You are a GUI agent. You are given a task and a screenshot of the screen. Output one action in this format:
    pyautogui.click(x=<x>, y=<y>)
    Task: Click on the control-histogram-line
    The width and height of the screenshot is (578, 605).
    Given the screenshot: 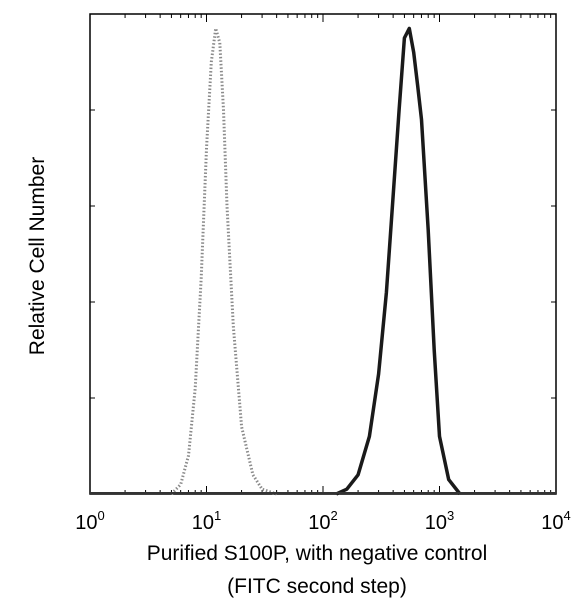 What is the action you would take?
    pyautogui.click(x=224, y=261)
    